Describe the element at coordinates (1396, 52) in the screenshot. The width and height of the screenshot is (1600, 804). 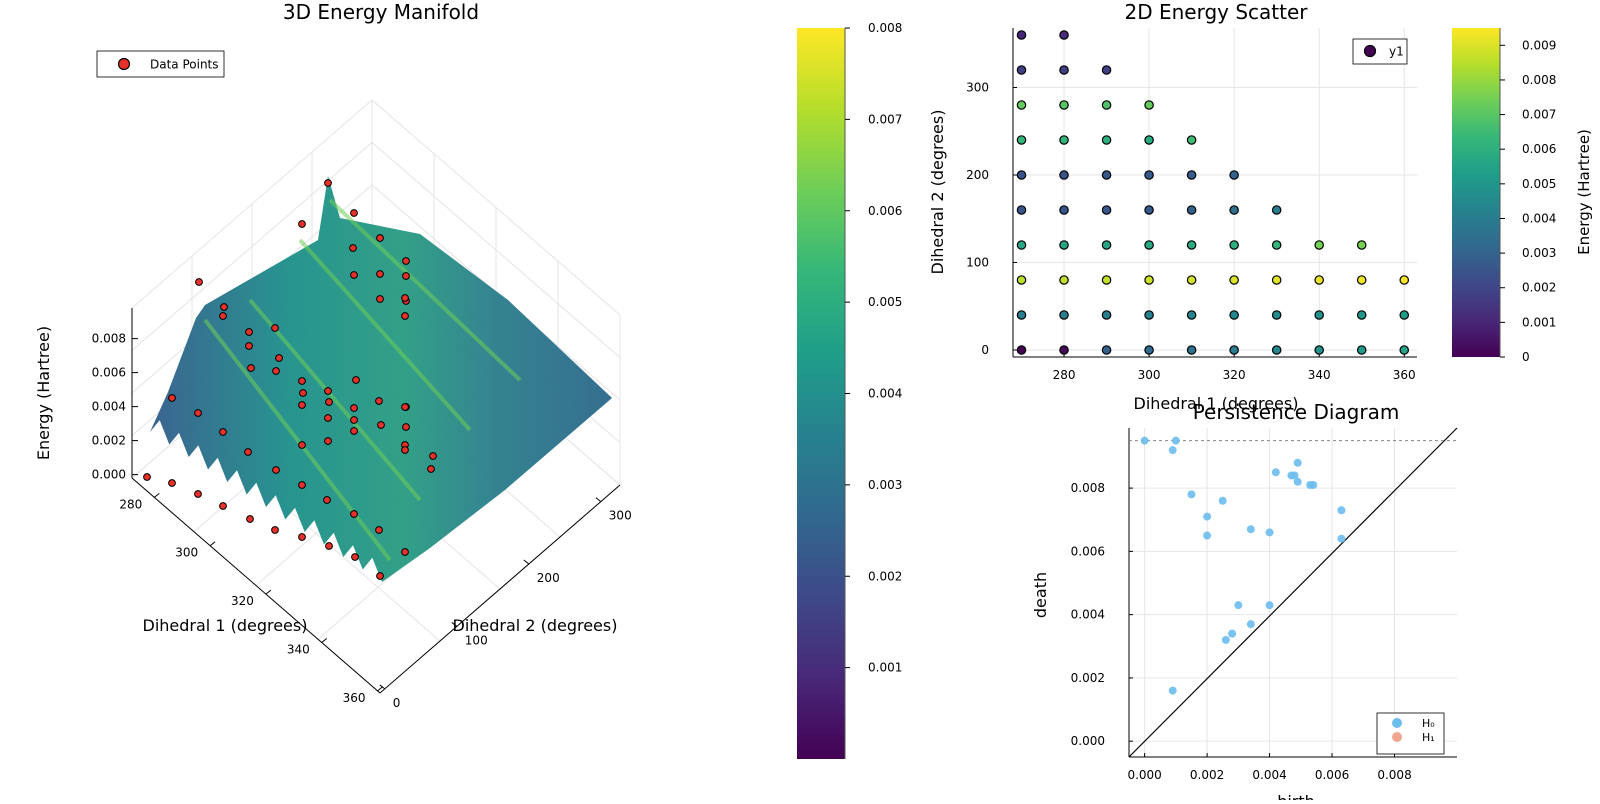
I see `scatter-legend-label: y1` at that location.